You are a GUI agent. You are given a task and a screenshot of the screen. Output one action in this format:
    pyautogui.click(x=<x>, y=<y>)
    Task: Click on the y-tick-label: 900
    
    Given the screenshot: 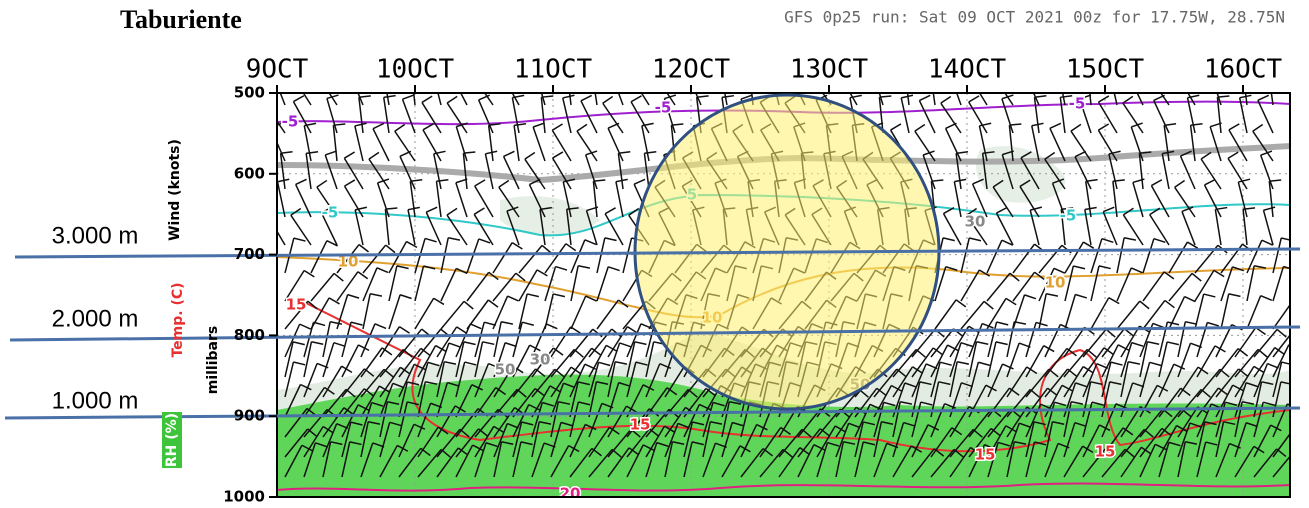 What is the action you would take?
    pyautogui.click(x=249, y=416)
    